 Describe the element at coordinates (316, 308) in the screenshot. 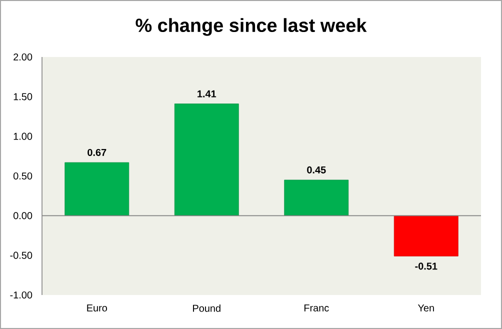

I see `x-tick-label: Franc` at that location.